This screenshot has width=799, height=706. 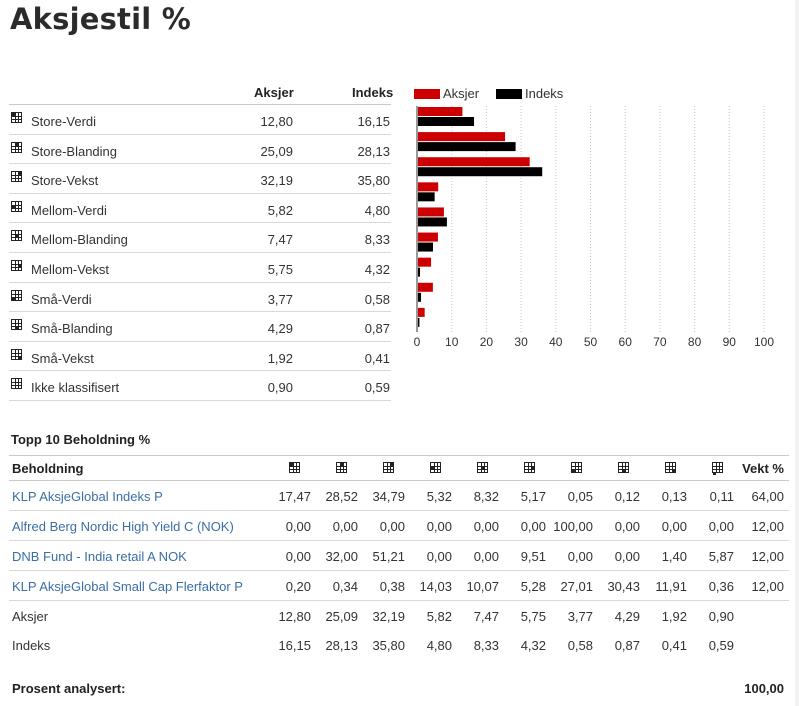 What do you see at coordinates (388, 496) in the screenshot?
I see `cell-value: 34,79` at bounding box center [388, 496].